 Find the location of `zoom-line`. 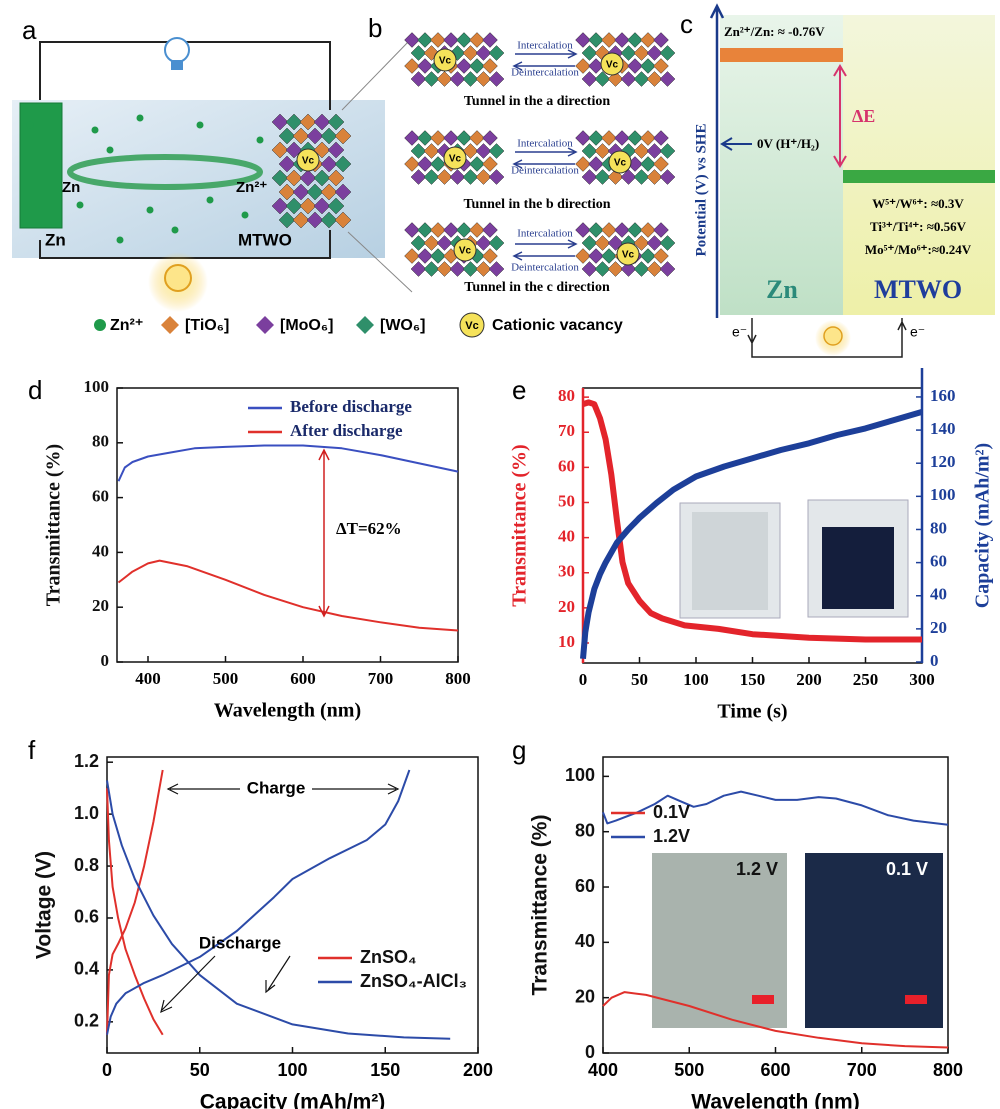

zoom-line is located at coordinates (377, 166).